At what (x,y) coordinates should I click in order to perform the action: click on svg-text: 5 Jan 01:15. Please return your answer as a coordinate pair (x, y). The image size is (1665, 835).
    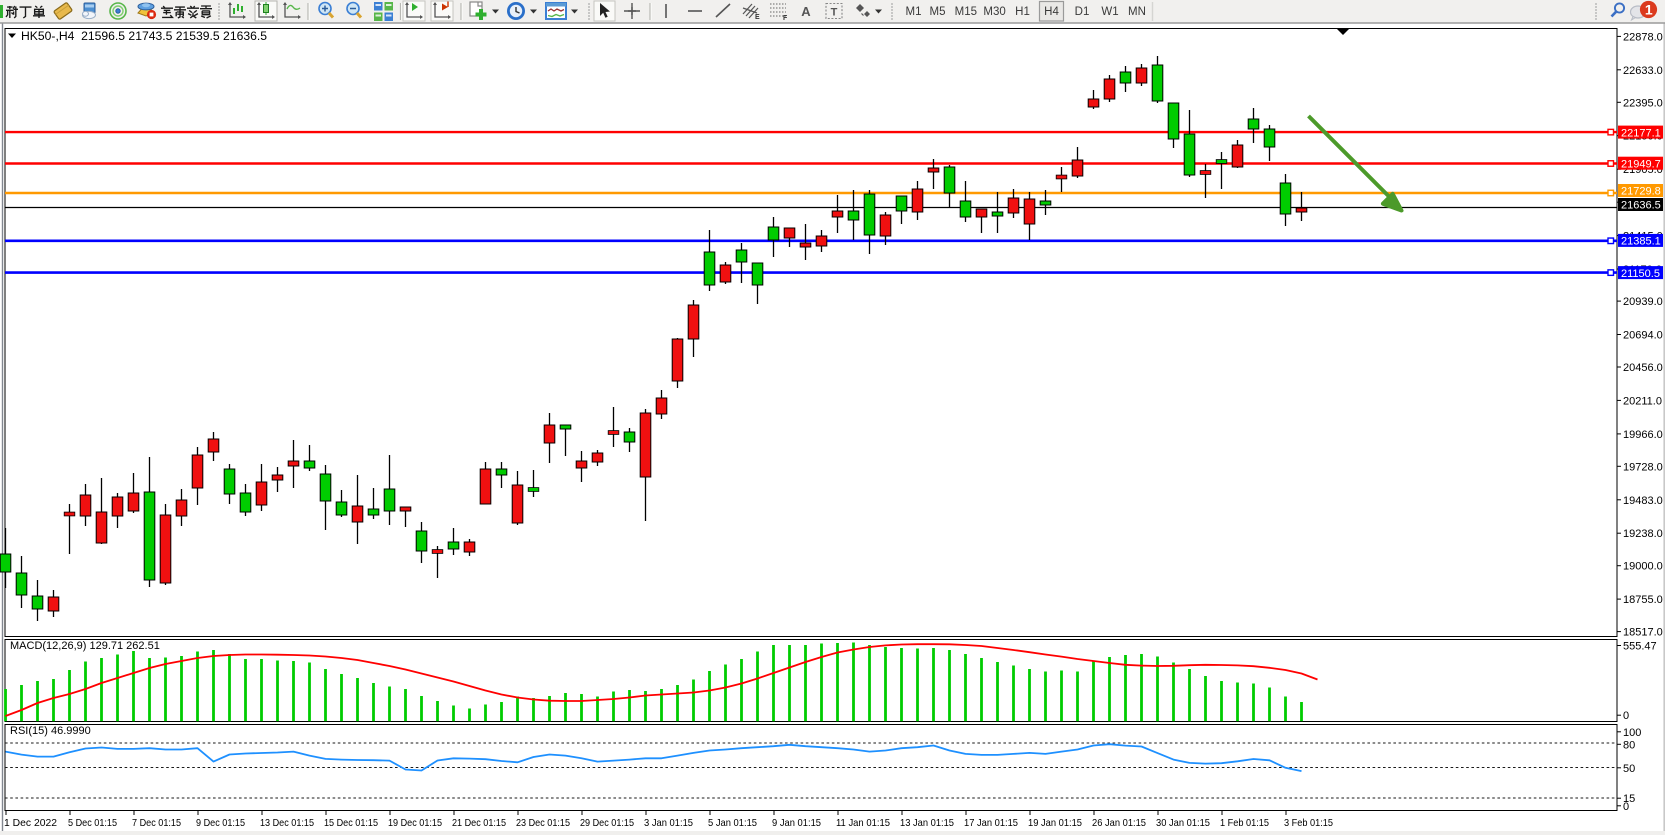
    Looking at the image, I should click on (732, 823).